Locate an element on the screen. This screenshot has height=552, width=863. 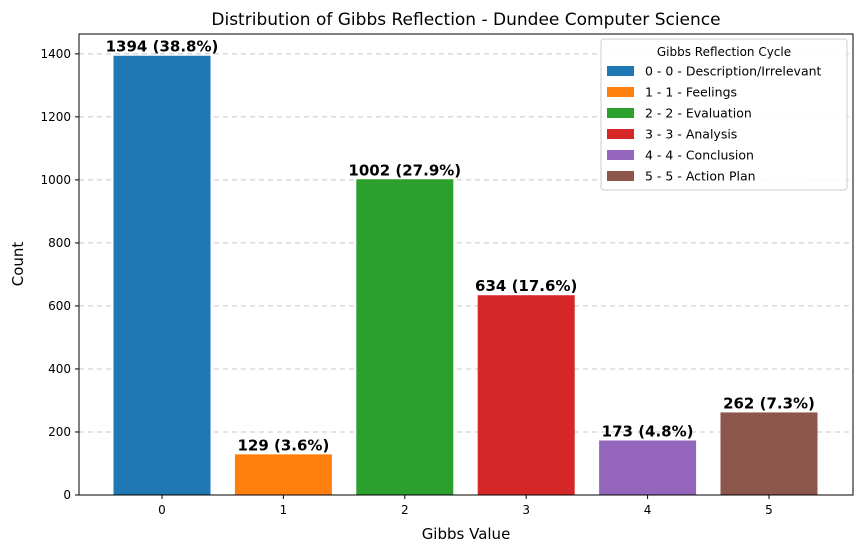
y-axis-label: Count is located at coordinates (18, 264).